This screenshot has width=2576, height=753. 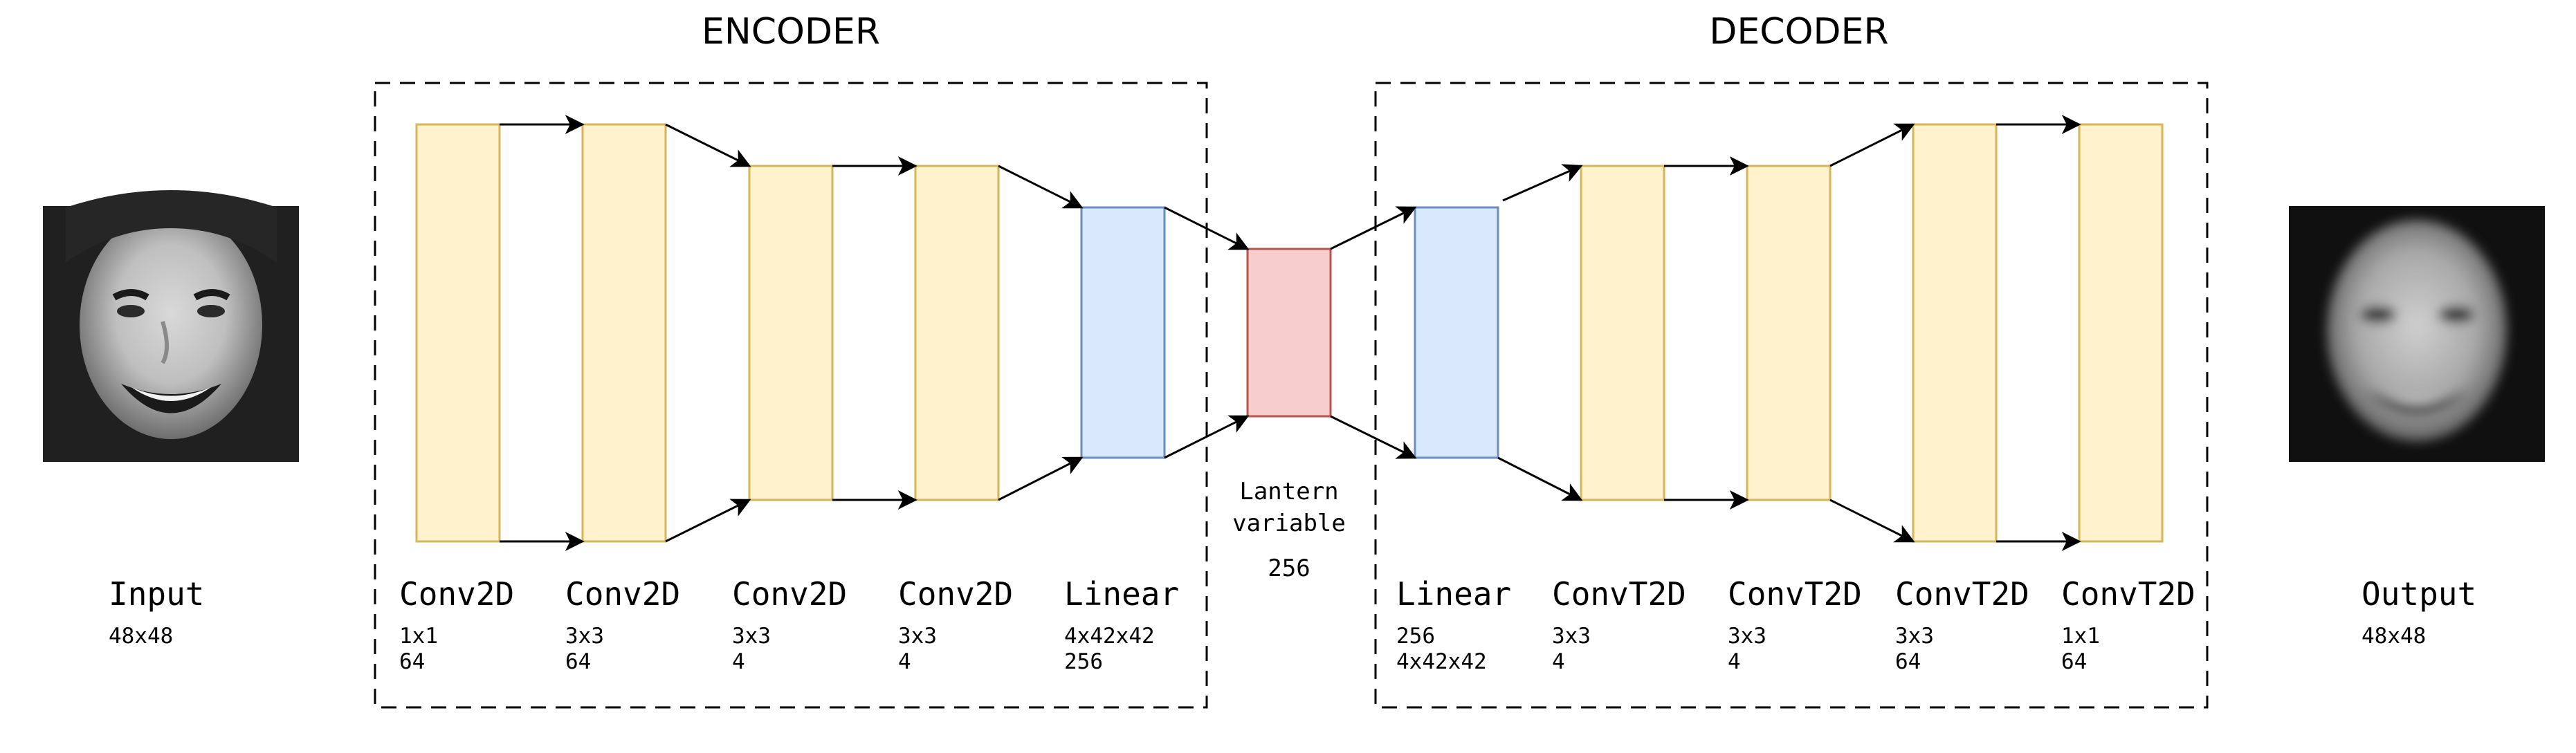 I want to click on latent-label-line2: variable, so click(x=1289, y=523).